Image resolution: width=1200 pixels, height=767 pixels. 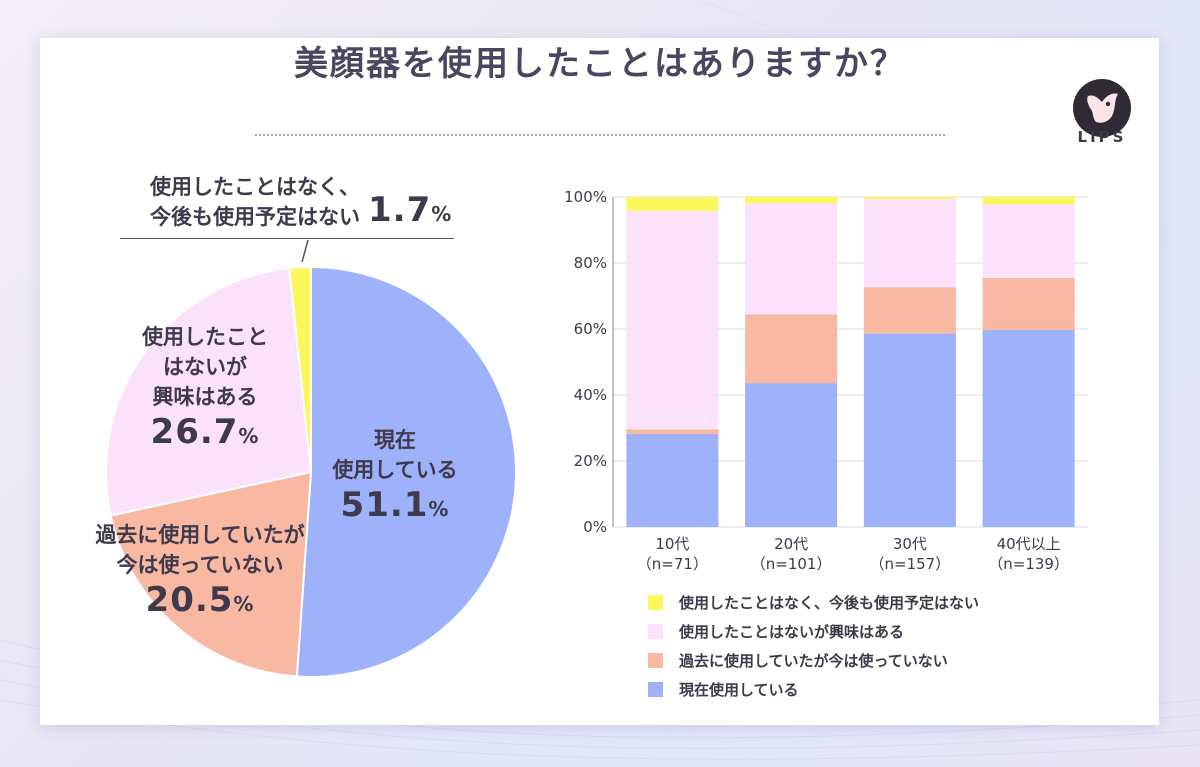 I want to click on legend-item-past: 過去に使用していたが今は使っていない, so click(x=813, y=660).